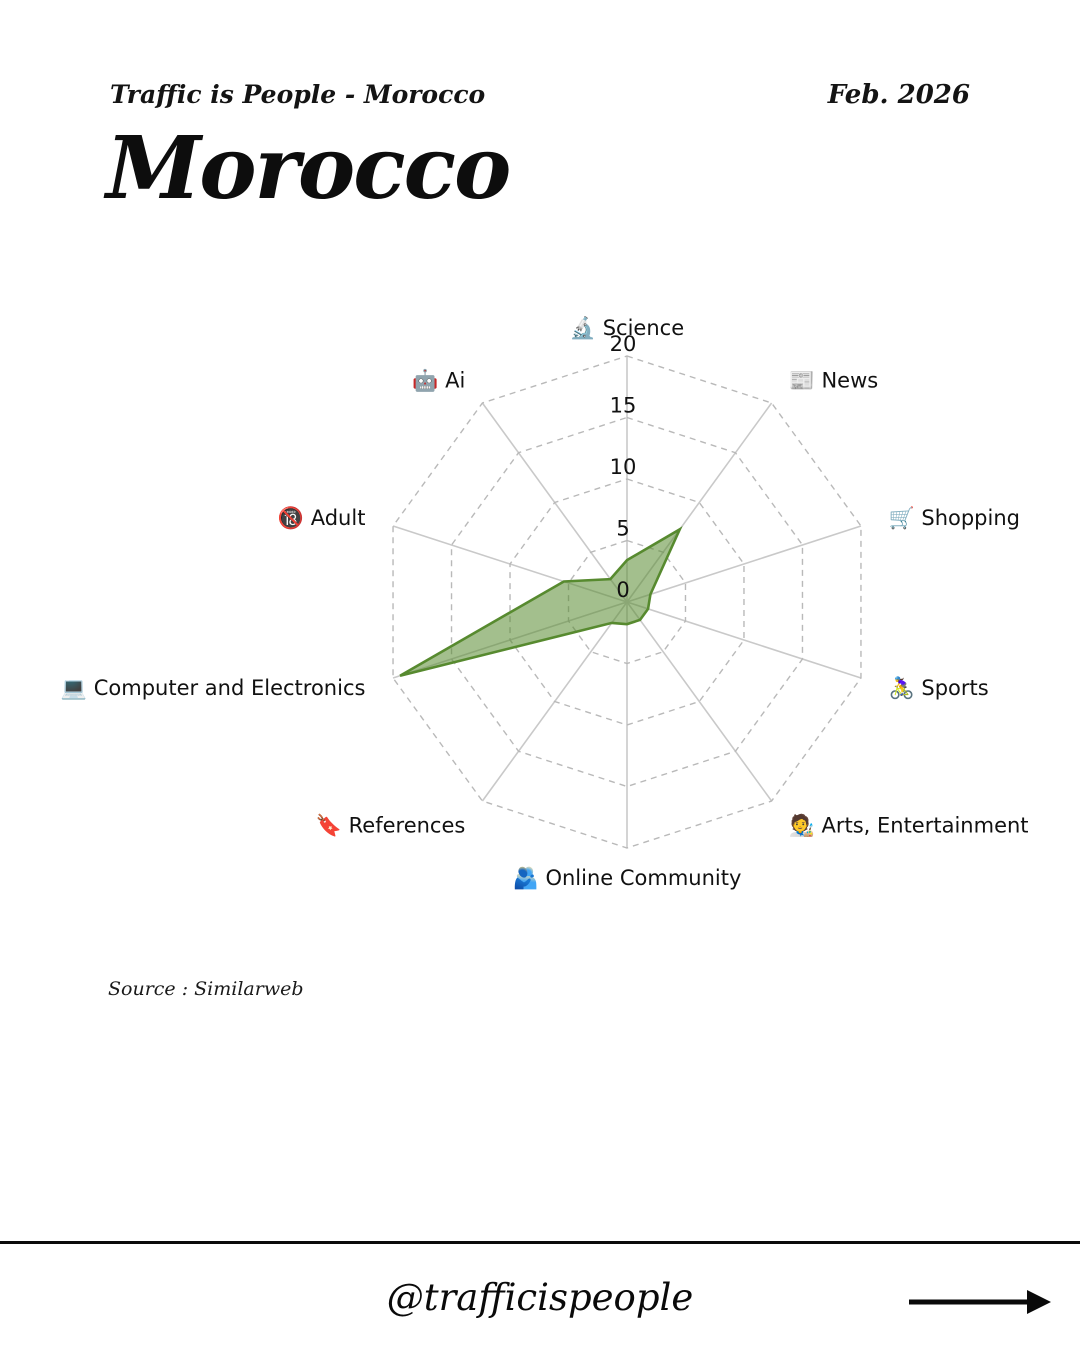  What do you see at coordinates (391, 824) in the screenshot?
I see `axis-label-references: 🔖 References` at bounding box center [391, 824].